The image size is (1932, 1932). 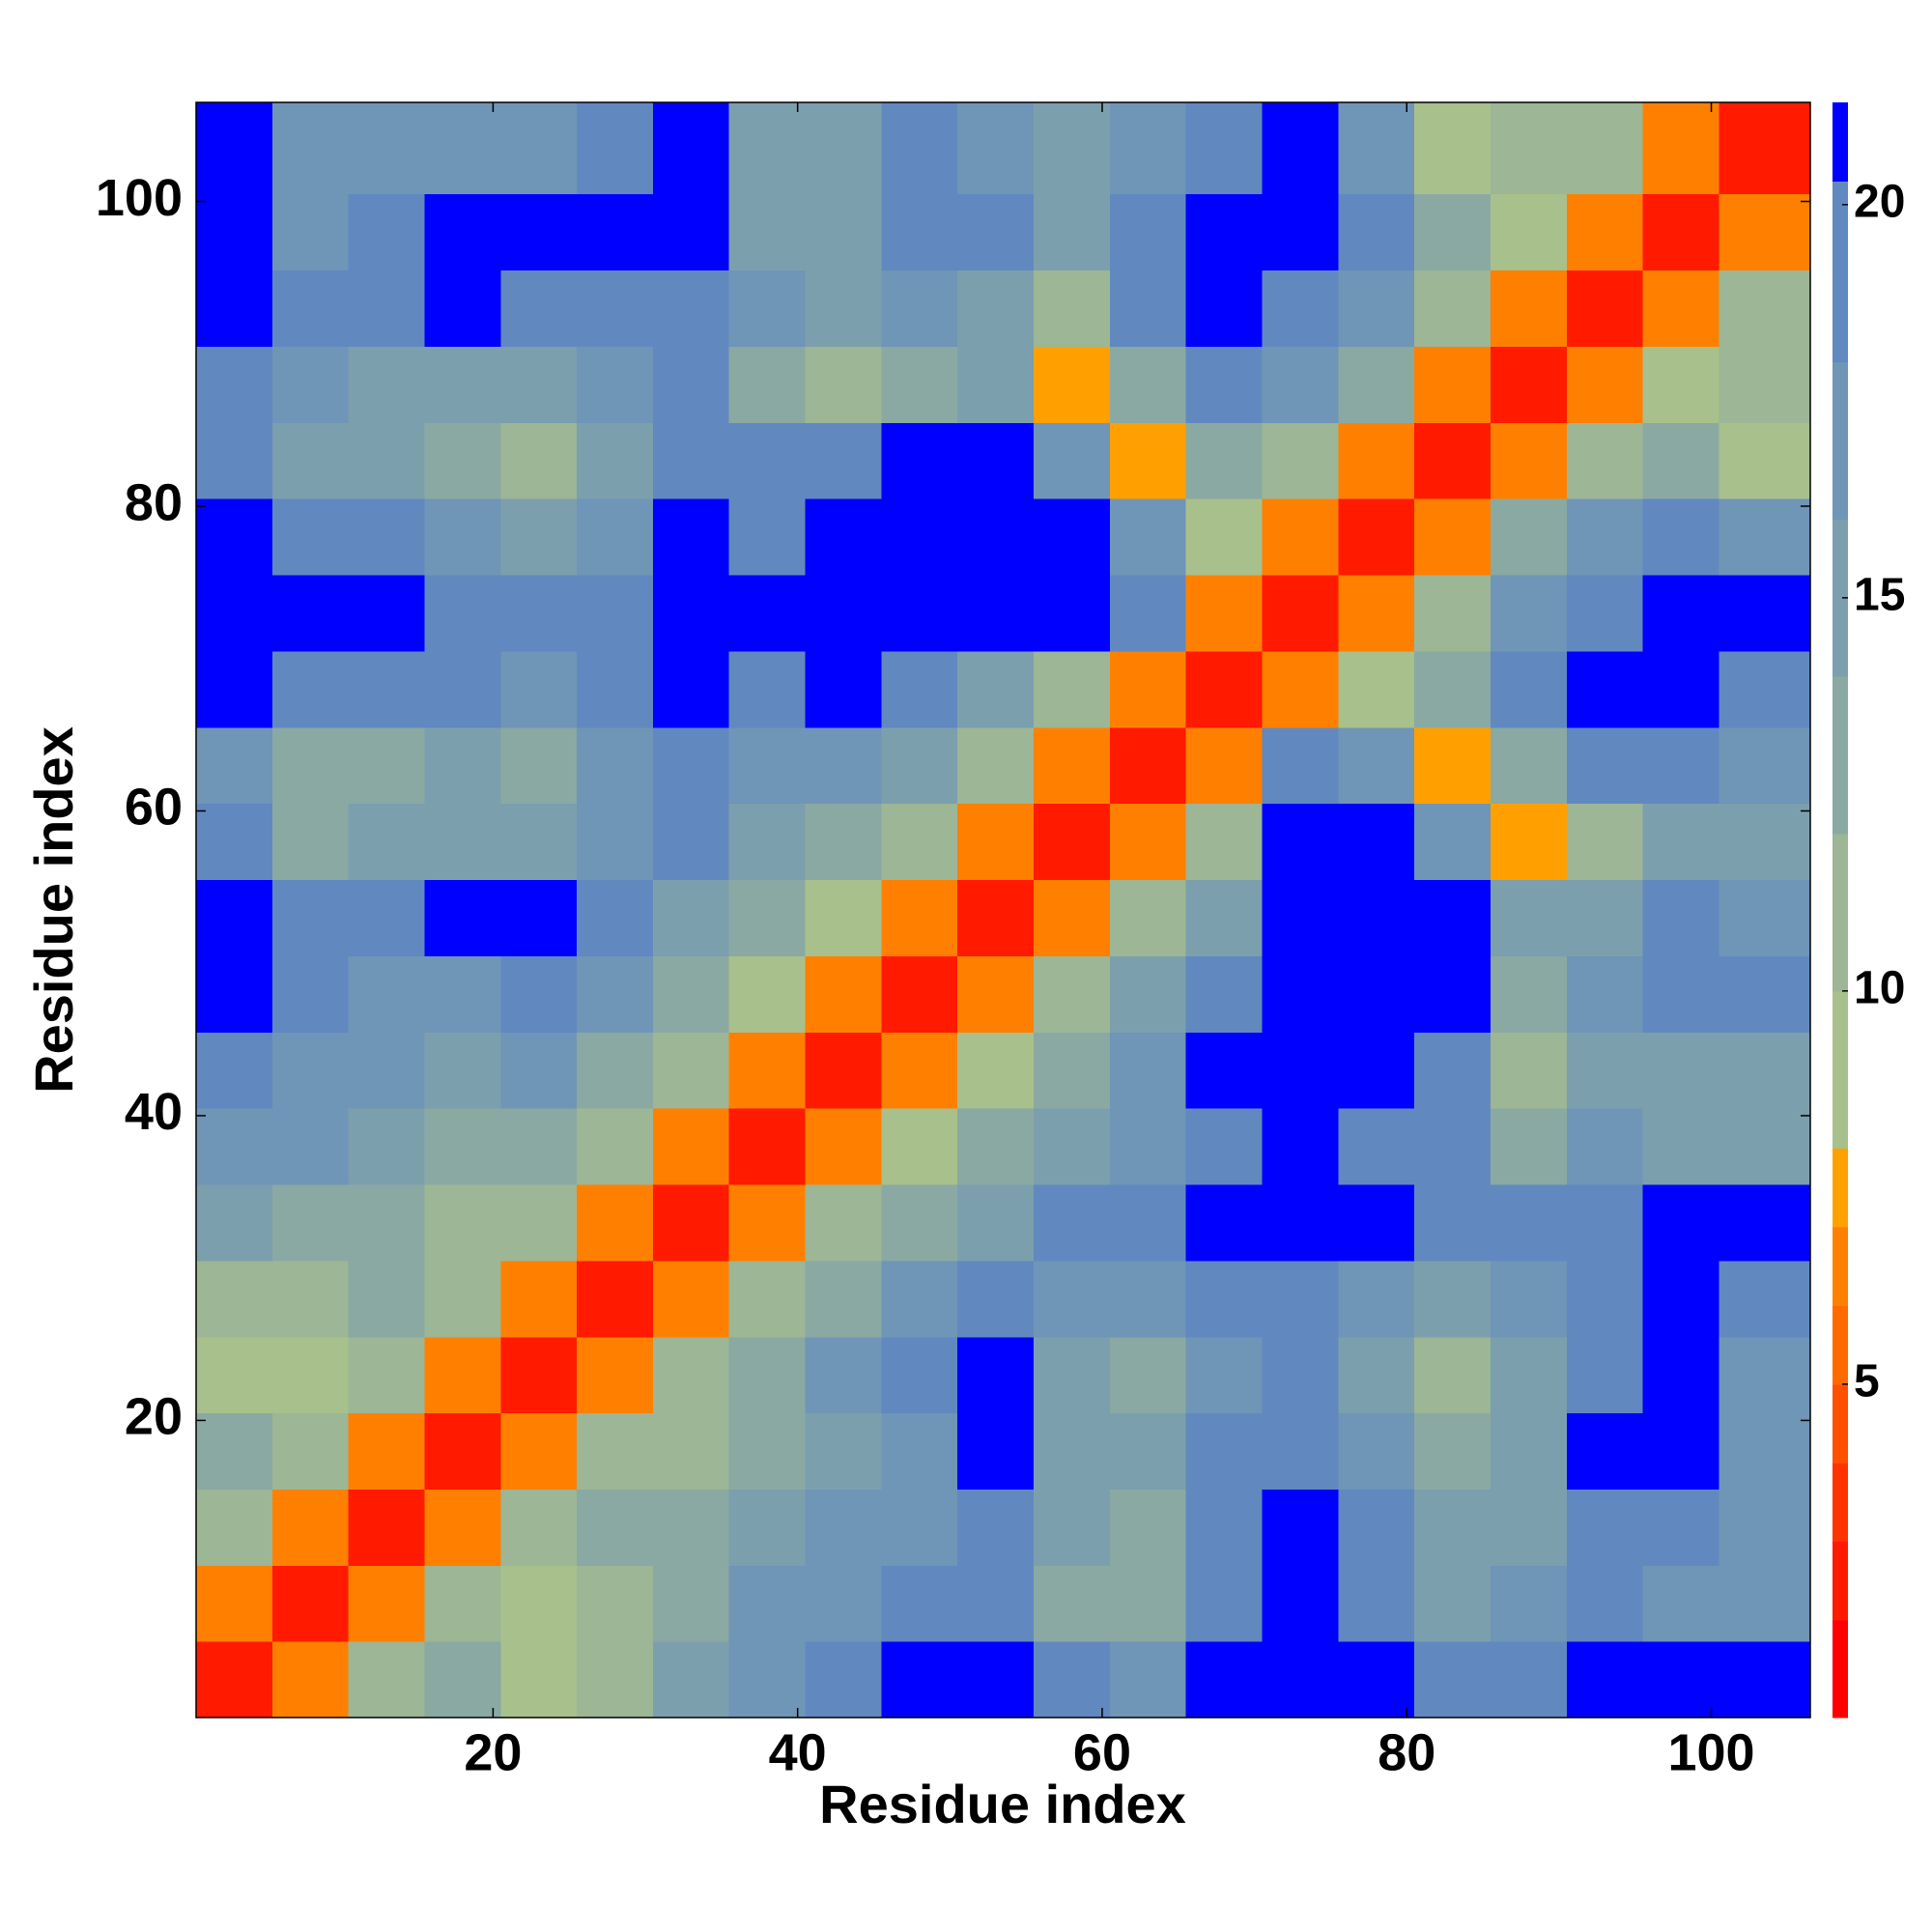 I want to click on colorbar-tick-label: 5, so click(x=1867, y=1381).